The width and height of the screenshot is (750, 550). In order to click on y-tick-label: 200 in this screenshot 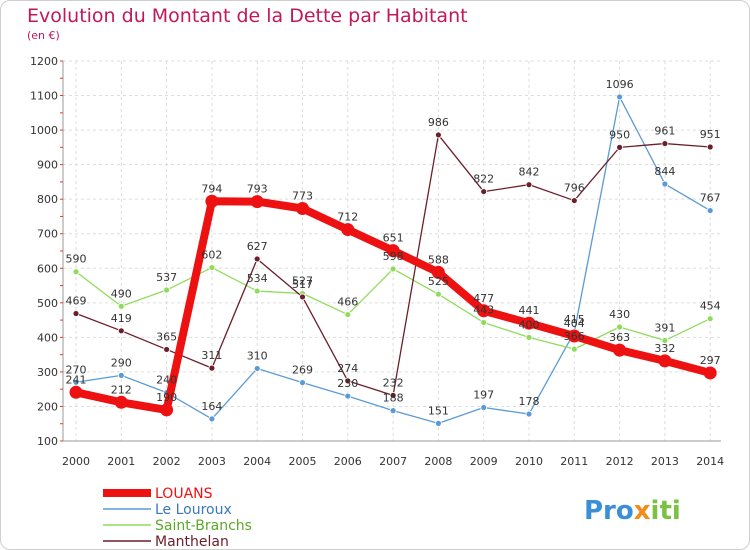, I will do `click(47, 406)`.